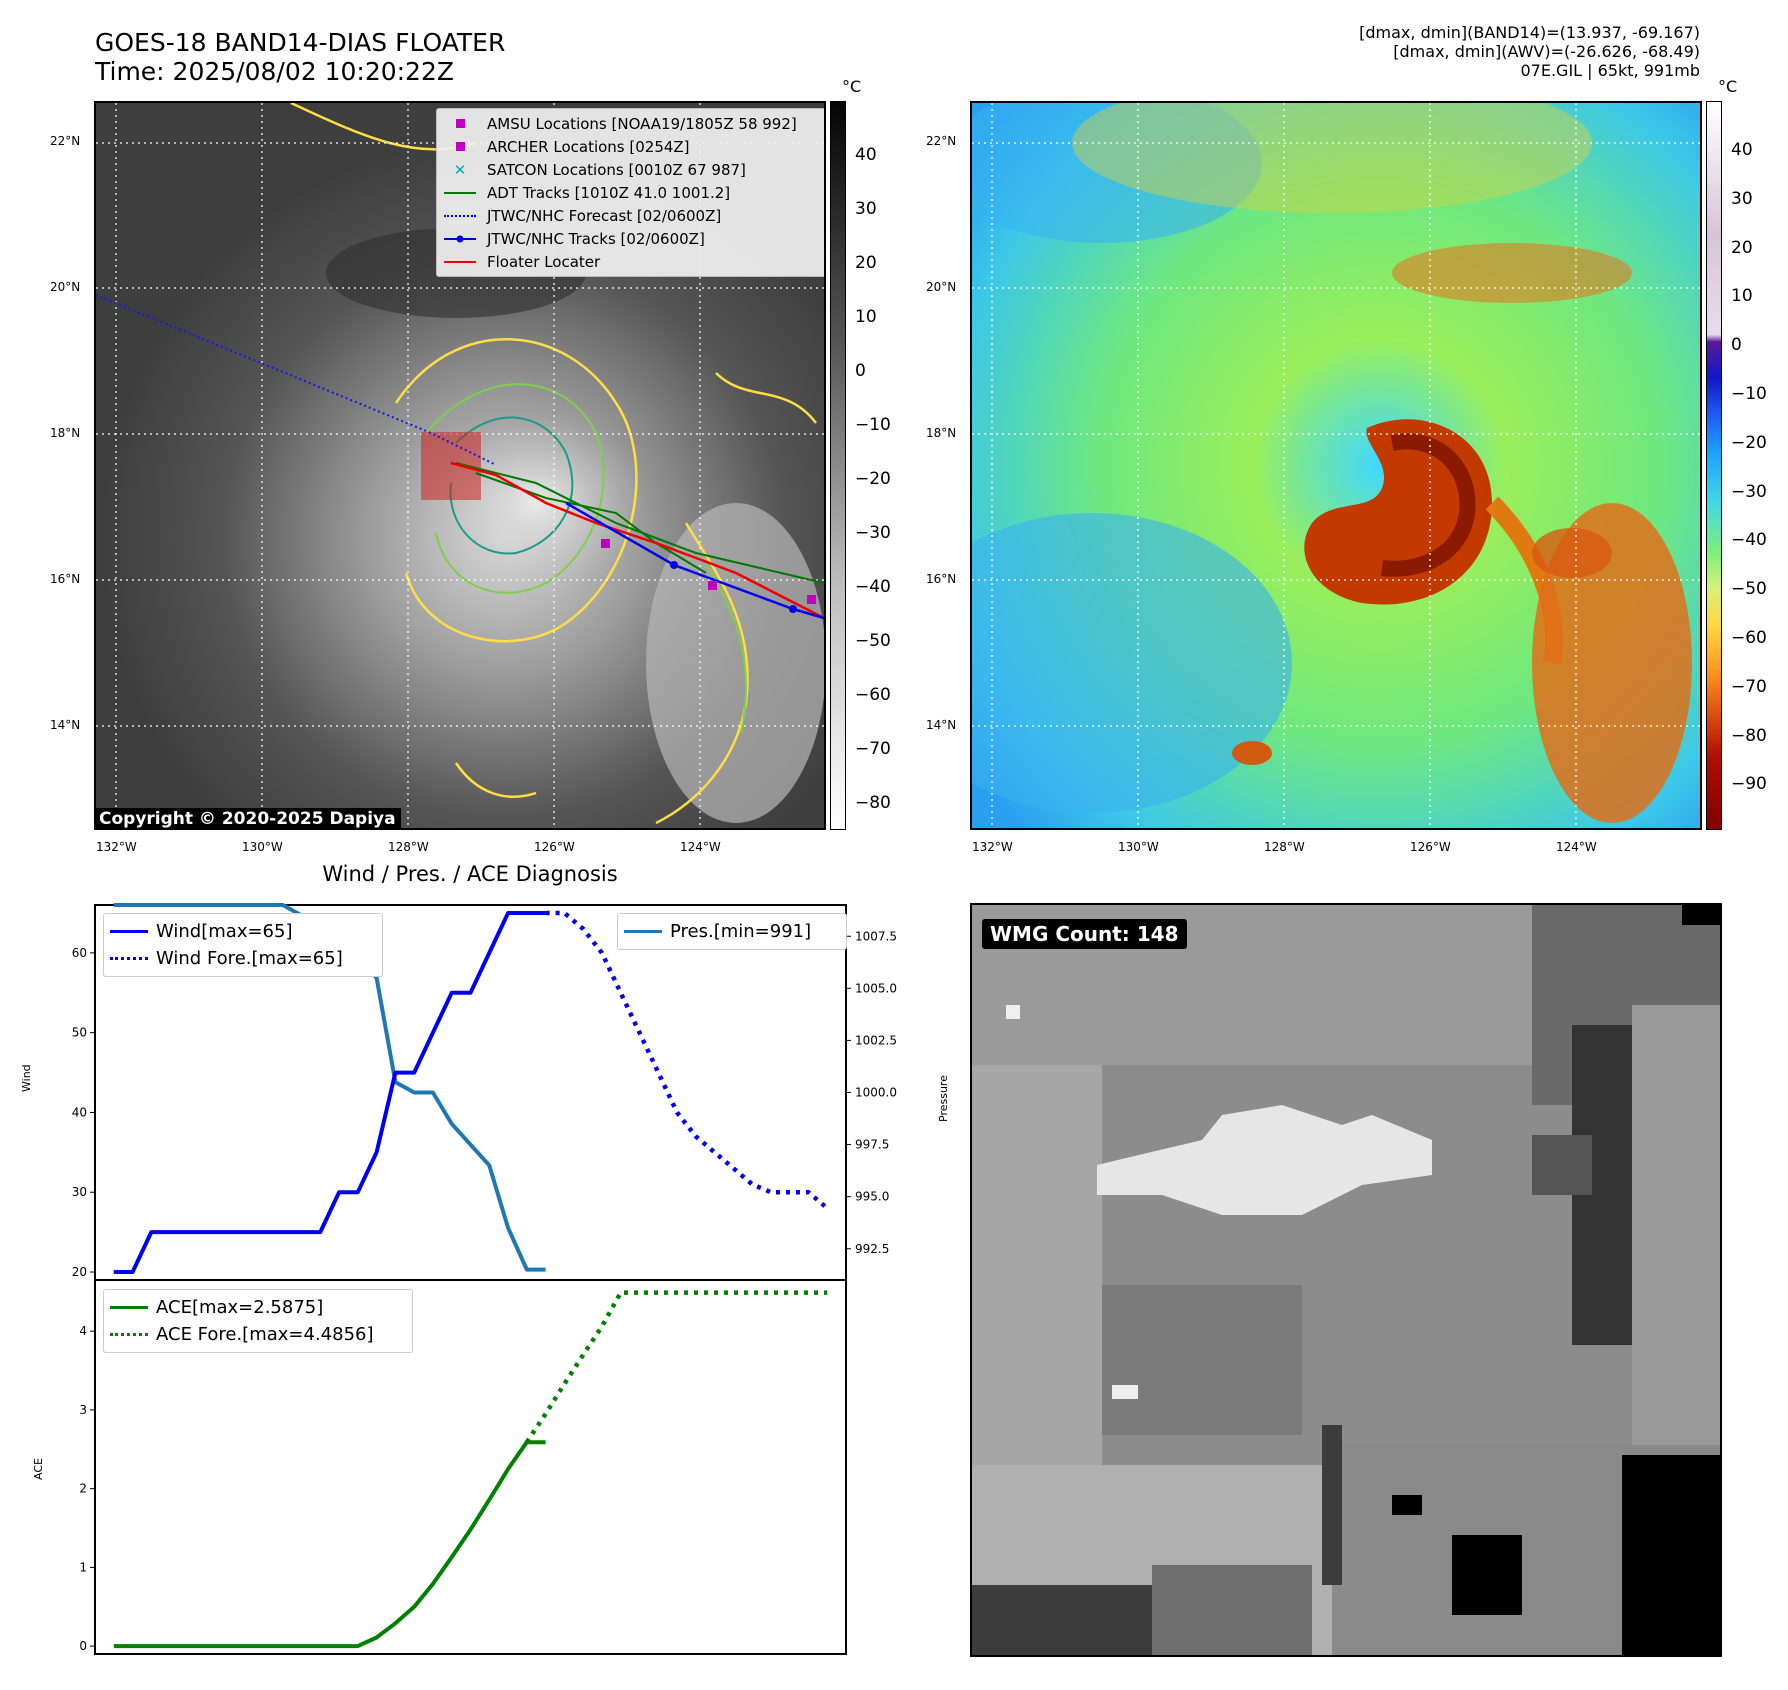 This screenshot has width=1788, height=1690. What do you see at coordinates (116, 847) in the screenshot?
I see `lon-label: 132°W` at bounding box center [116, 847].